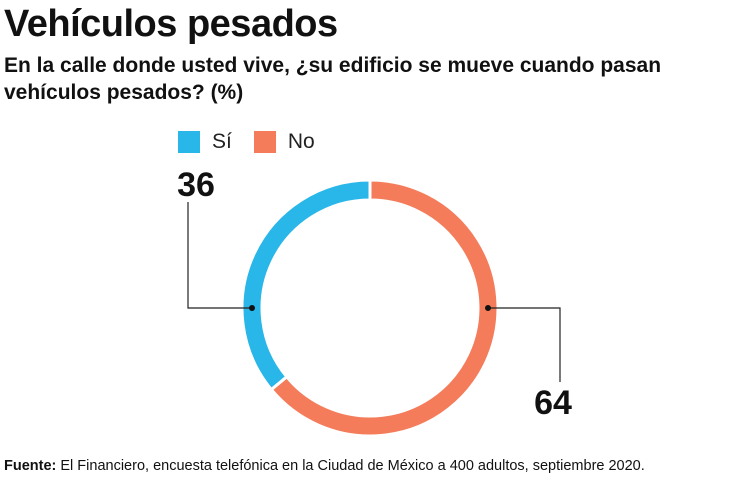 The height and width of the screenshot is (481, 750). I want to click on chart-legend: Sí No, so click(257, 142).